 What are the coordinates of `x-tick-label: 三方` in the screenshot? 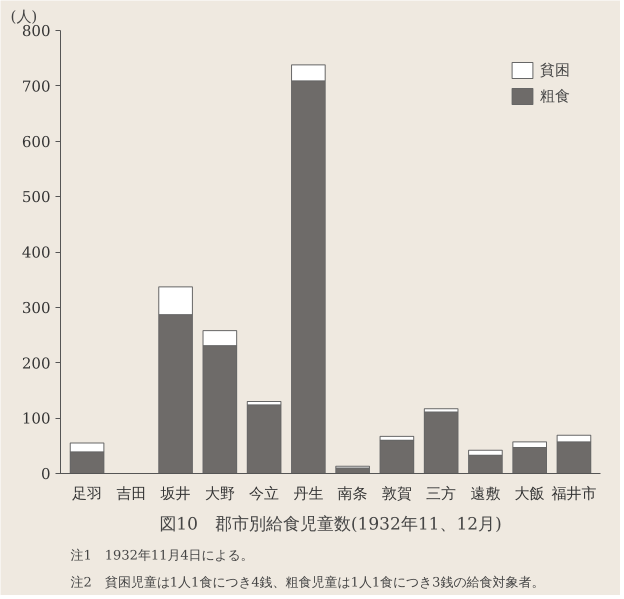 It's located at (441, 493).